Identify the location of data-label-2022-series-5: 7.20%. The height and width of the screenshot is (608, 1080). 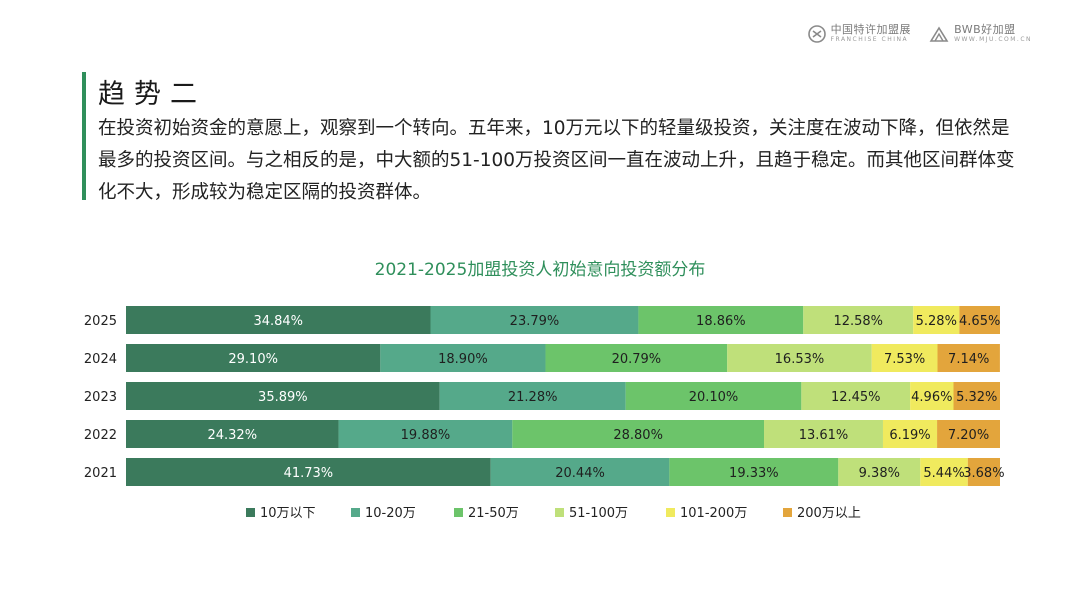
(968, 435).